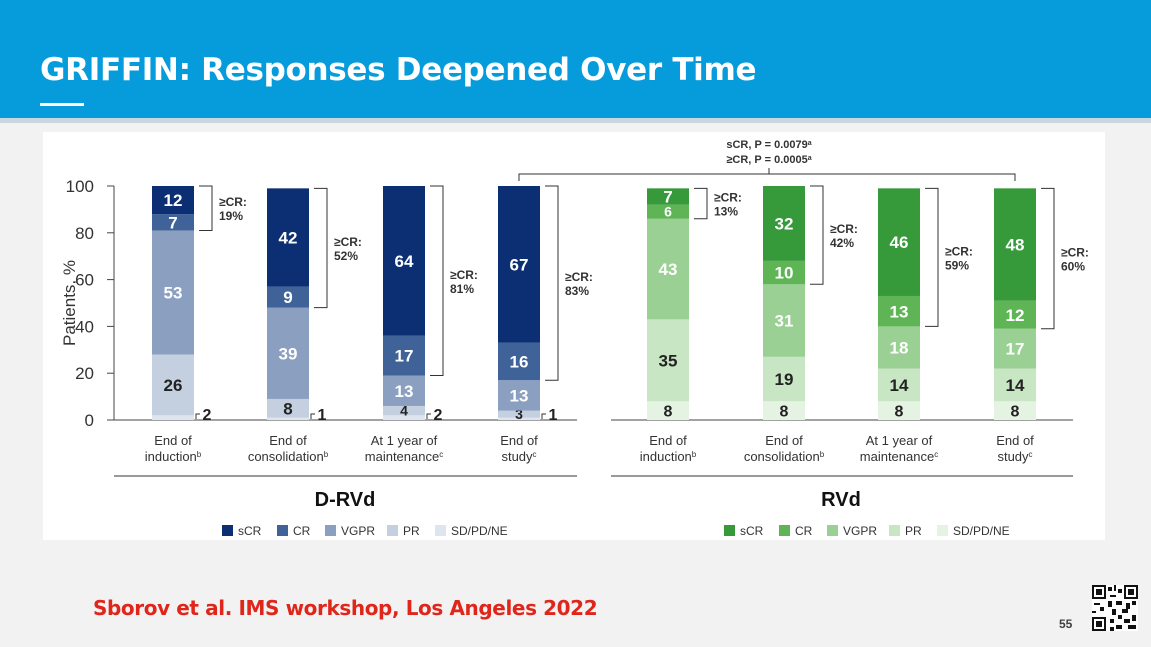  What do you see at coordinates (80, 186) in the screenshot?
I see `y-tick-label: 100` at bounding box center [80, 186].